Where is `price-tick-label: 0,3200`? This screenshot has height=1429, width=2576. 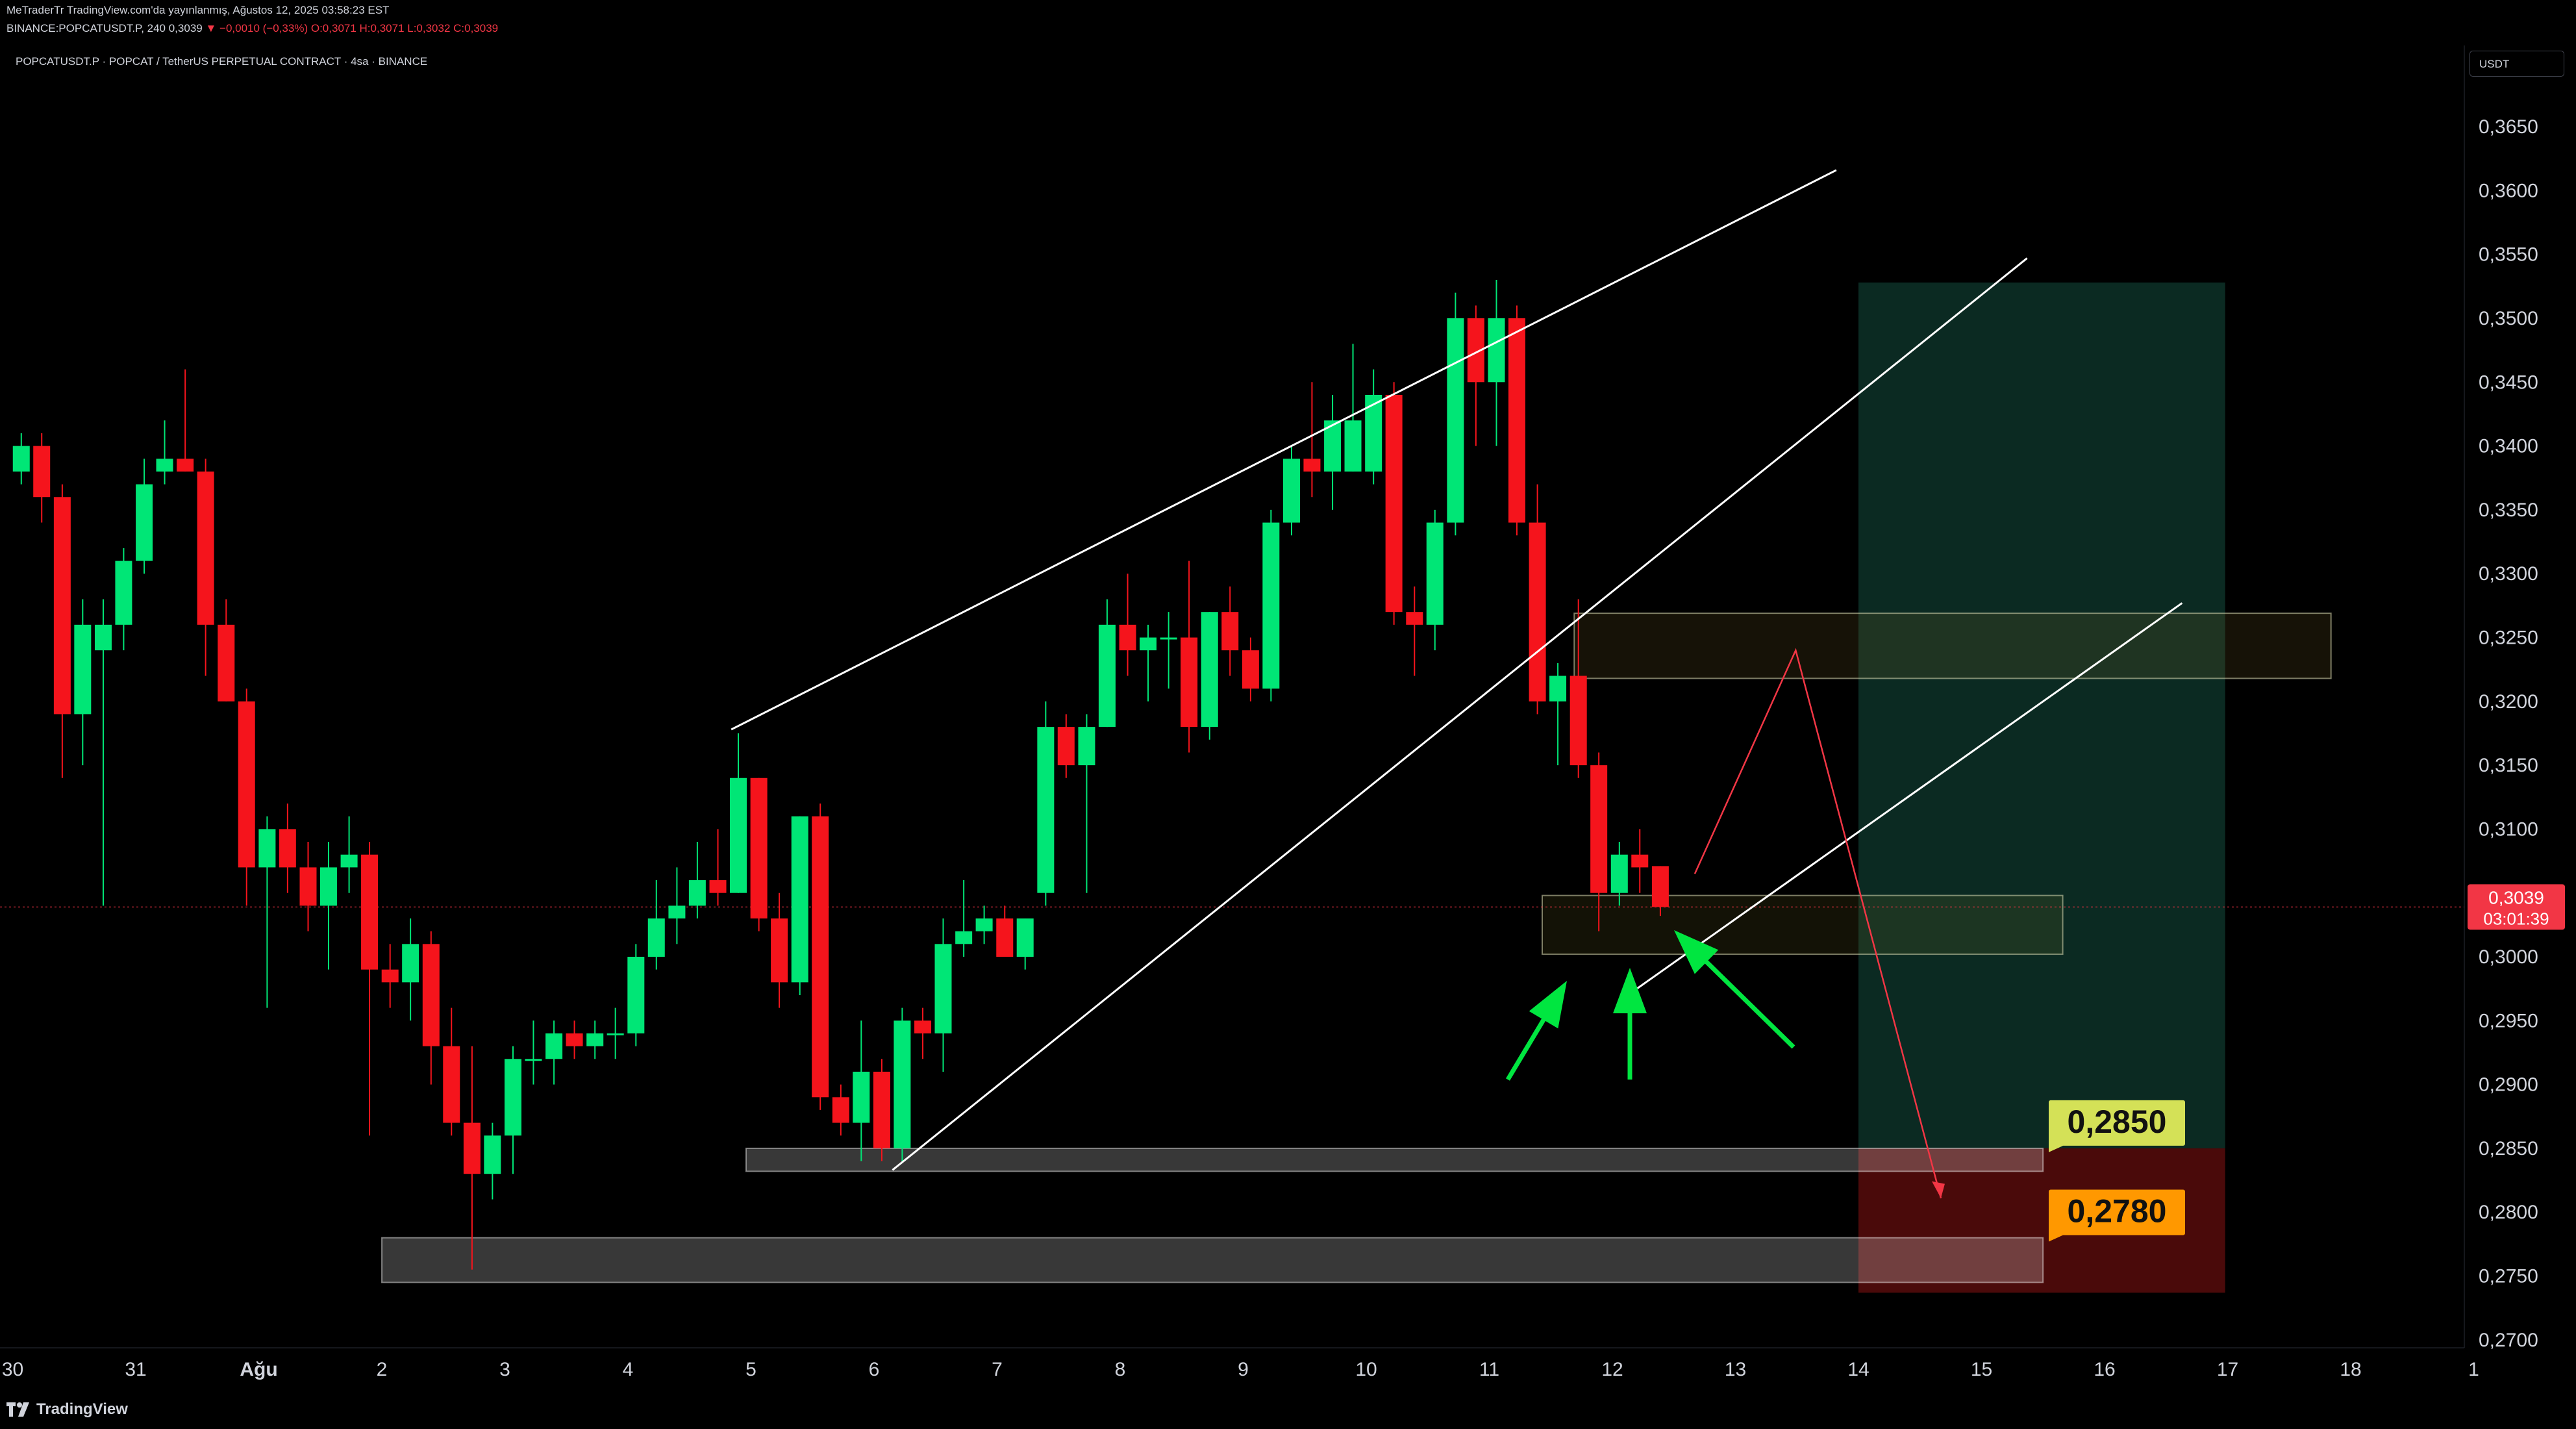 price-tick-label: 0,3200 is located at coordinates (2508, 702).